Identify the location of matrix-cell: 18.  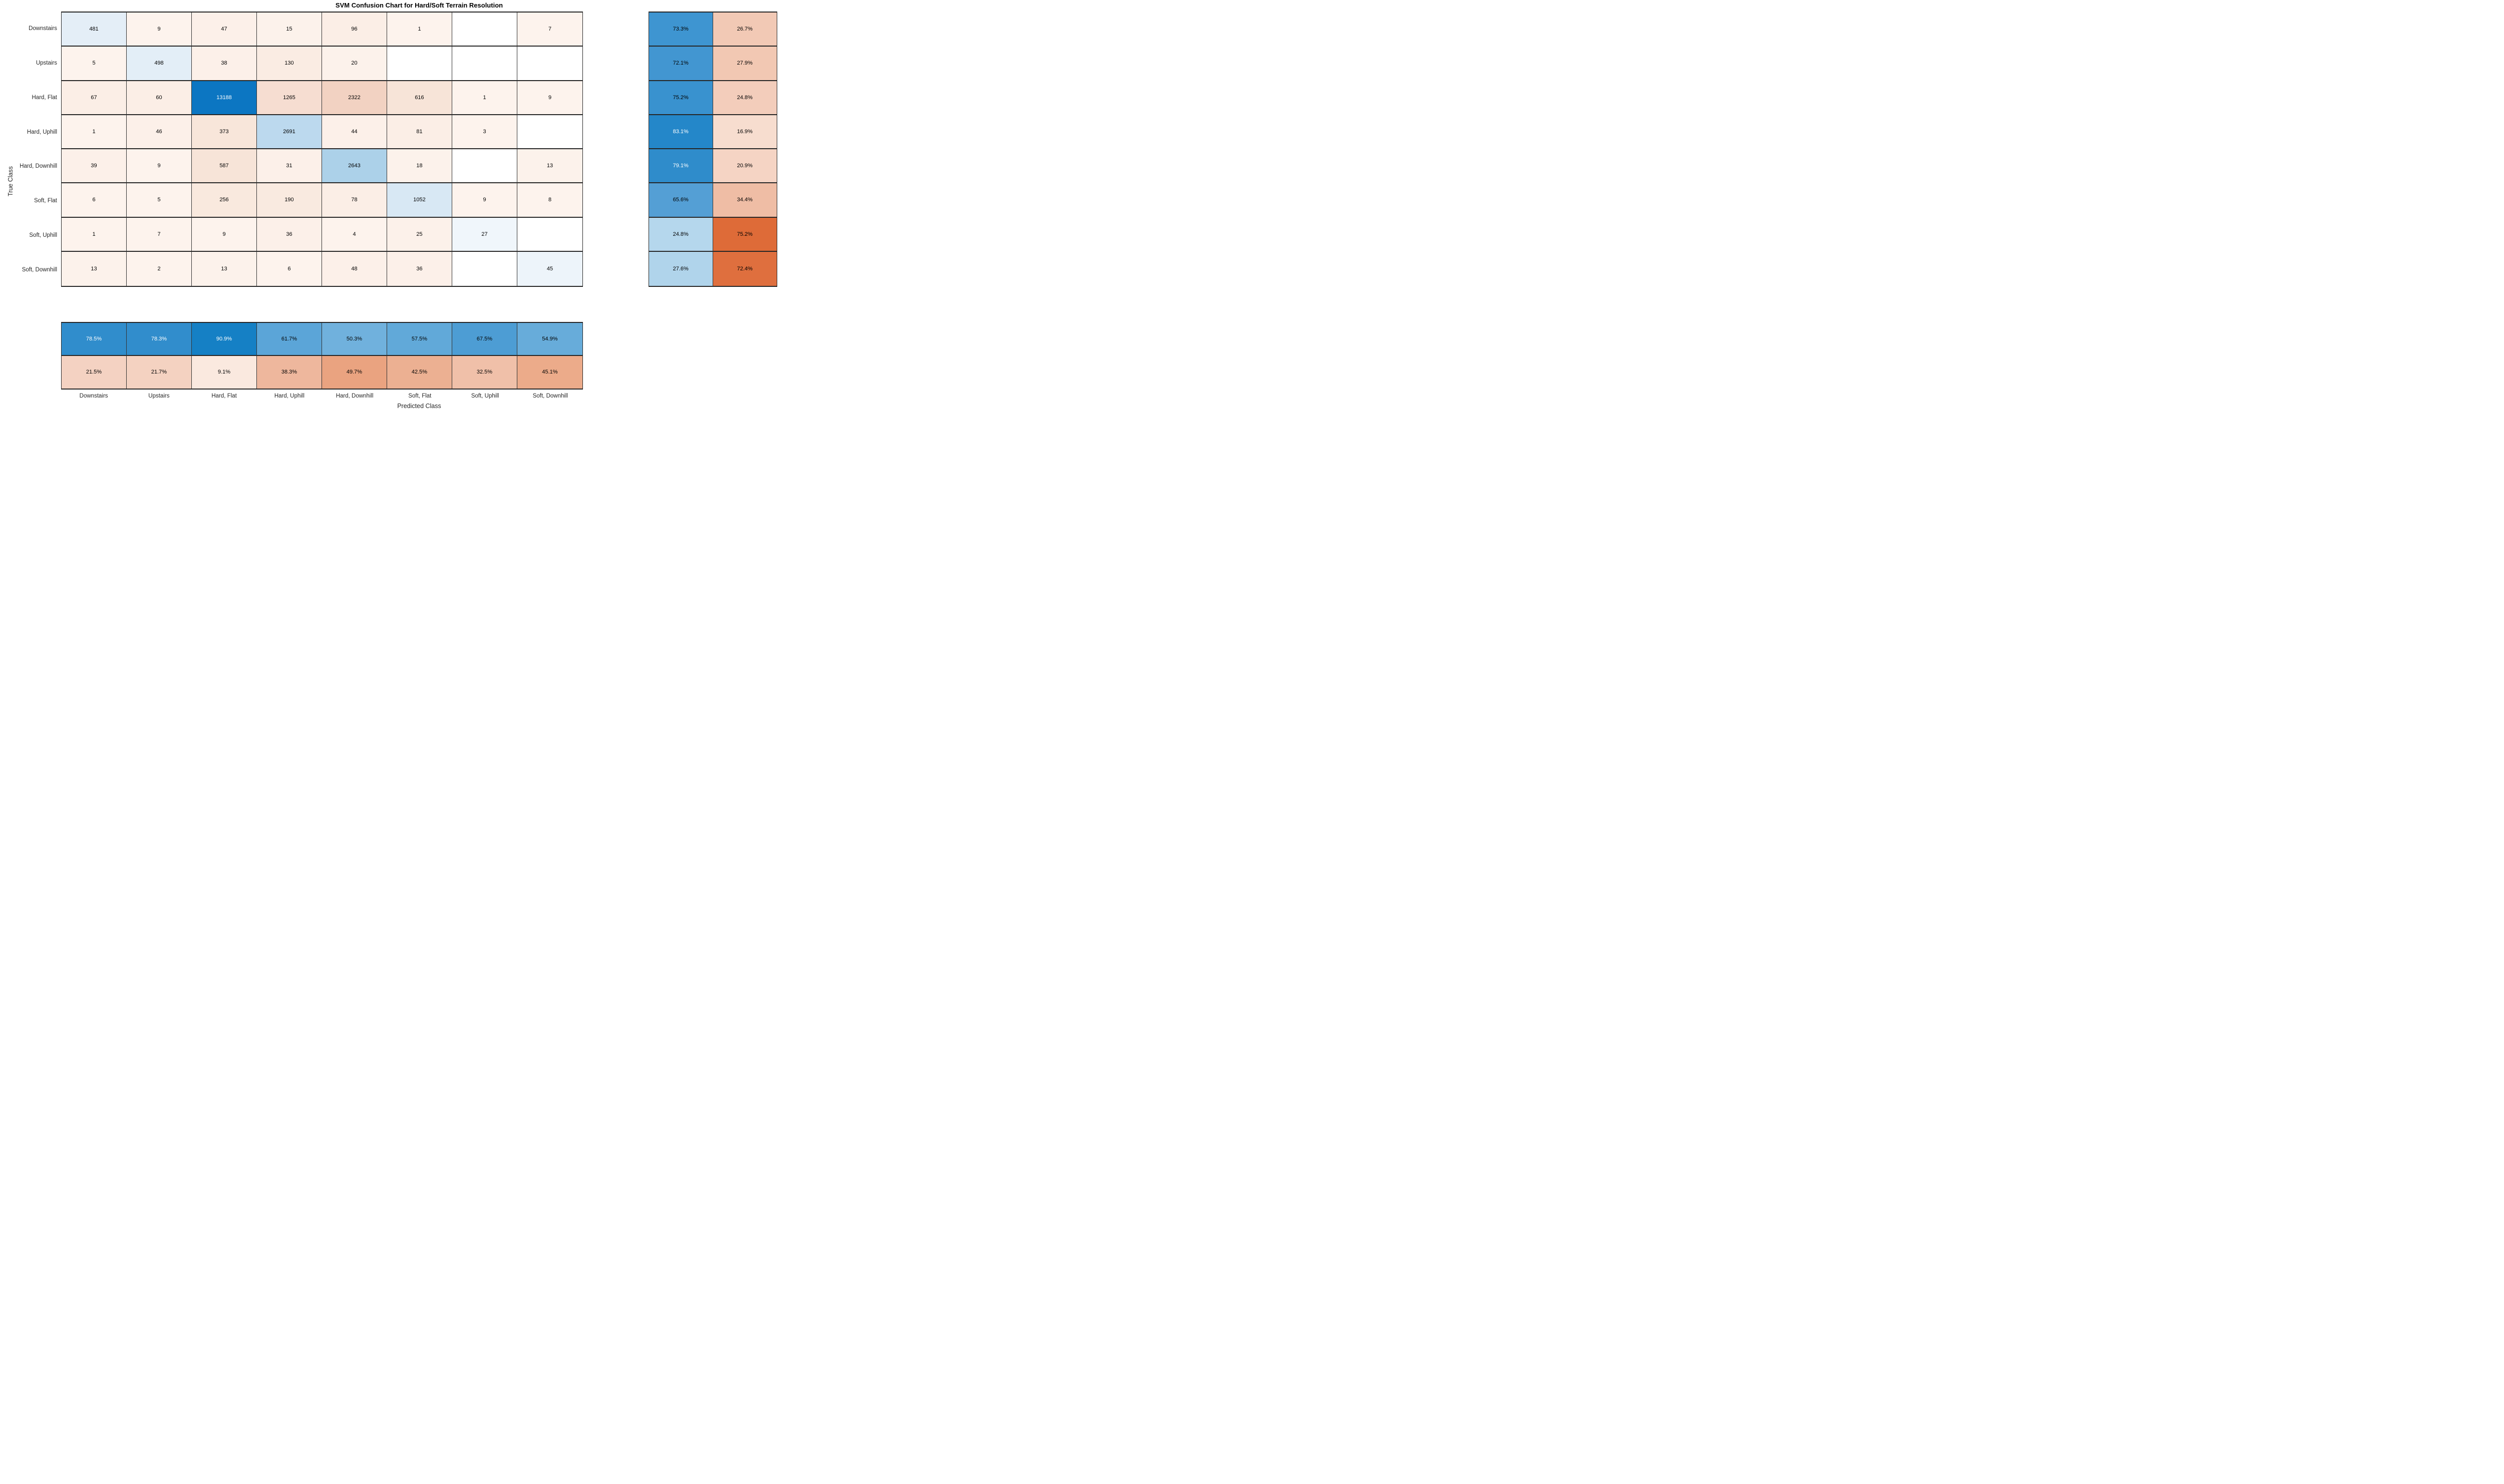
(419, 166).